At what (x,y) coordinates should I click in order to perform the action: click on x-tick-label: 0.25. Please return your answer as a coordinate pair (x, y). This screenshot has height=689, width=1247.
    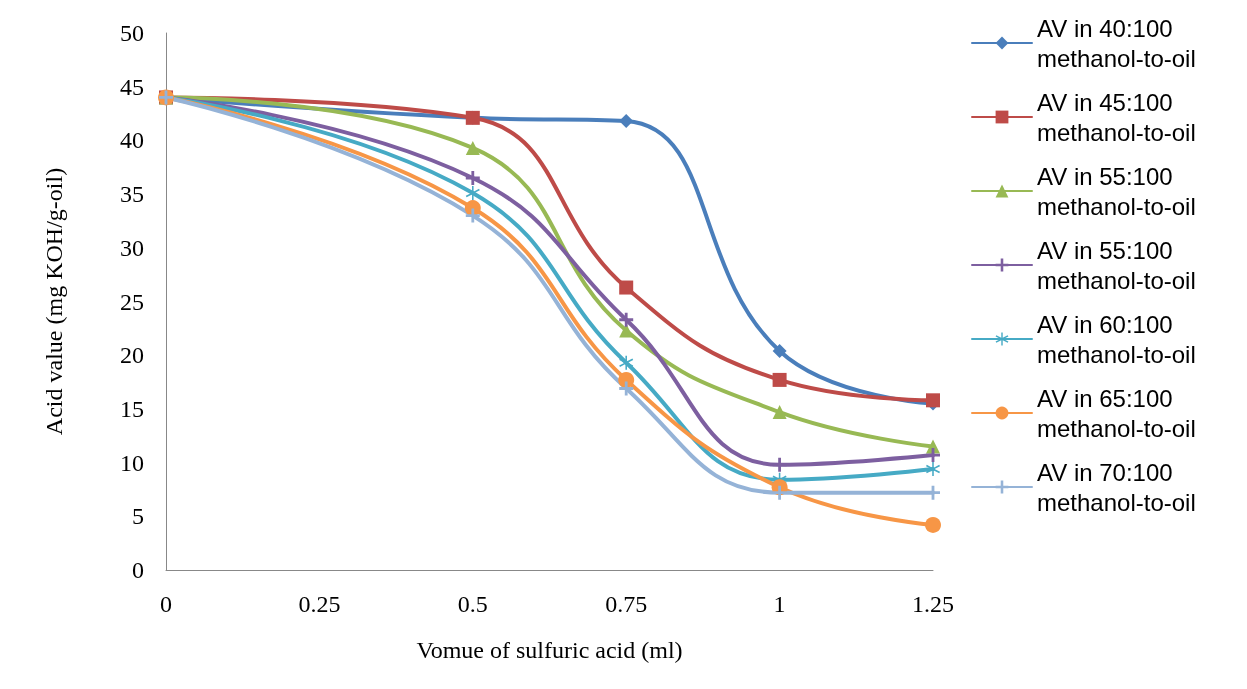
    Looking at the image, I should click on (319, 604).